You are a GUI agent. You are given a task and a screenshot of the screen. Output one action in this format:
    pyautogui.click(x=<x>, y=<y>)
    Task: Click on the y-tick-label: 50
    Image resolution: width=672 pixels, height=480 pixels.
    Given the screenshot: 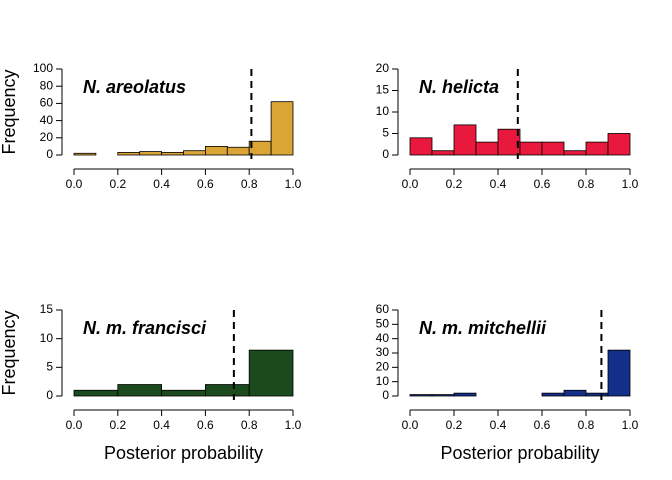 What is the action you would take?
    pyautogui.click(x=383, y=324)
    